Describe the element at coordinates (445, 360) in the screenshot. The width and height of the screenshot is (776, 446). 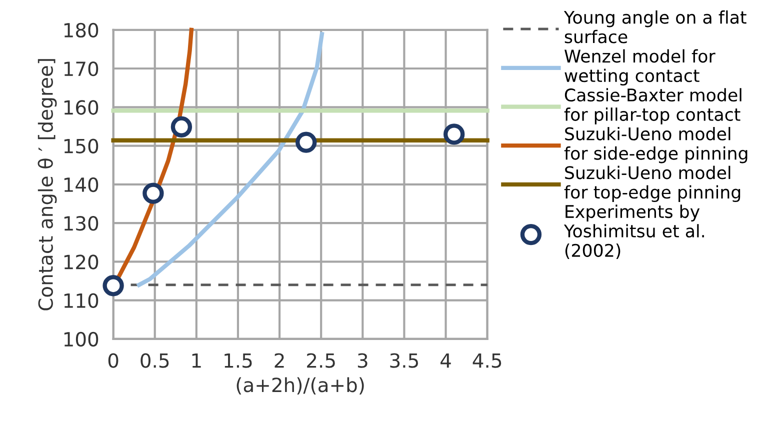
I see `x-tick-label: 4` at that location.